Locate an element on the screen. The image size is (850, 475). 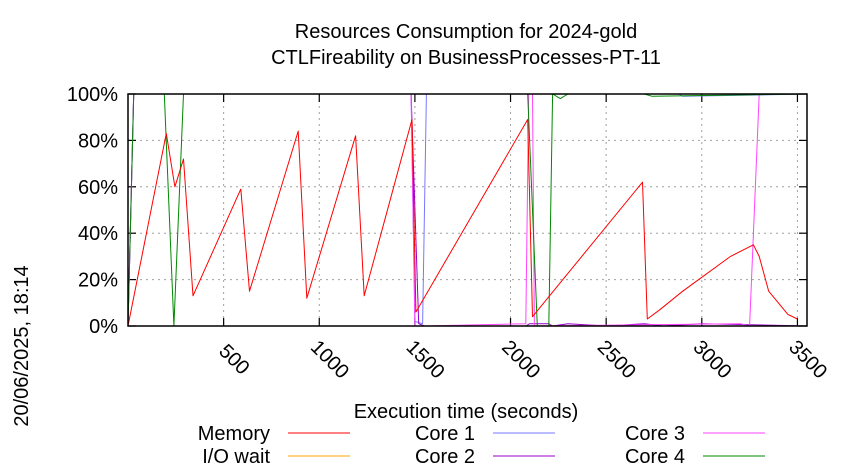
y-tick-label: 100% is located at coordinates (92, 95).